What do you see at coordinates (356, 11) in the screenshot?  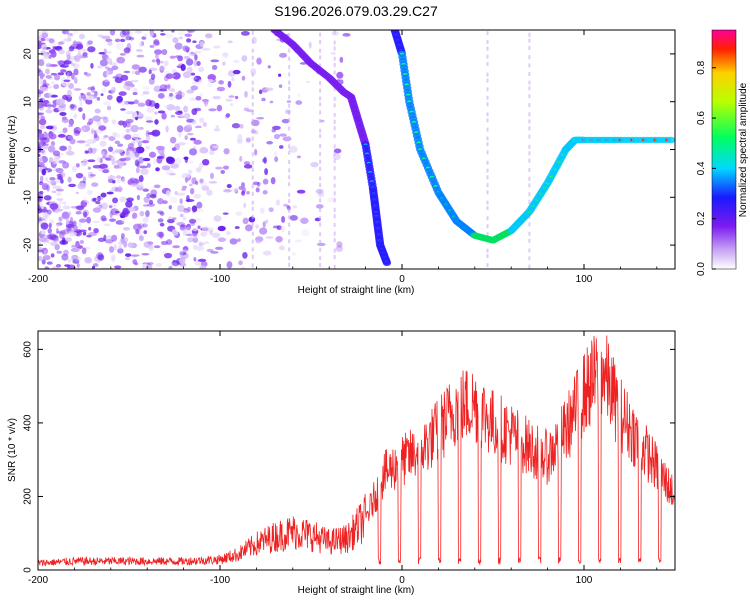 I see `figure-title: S196.2026.079.03.29.C27` at bounding box center [356, 11].